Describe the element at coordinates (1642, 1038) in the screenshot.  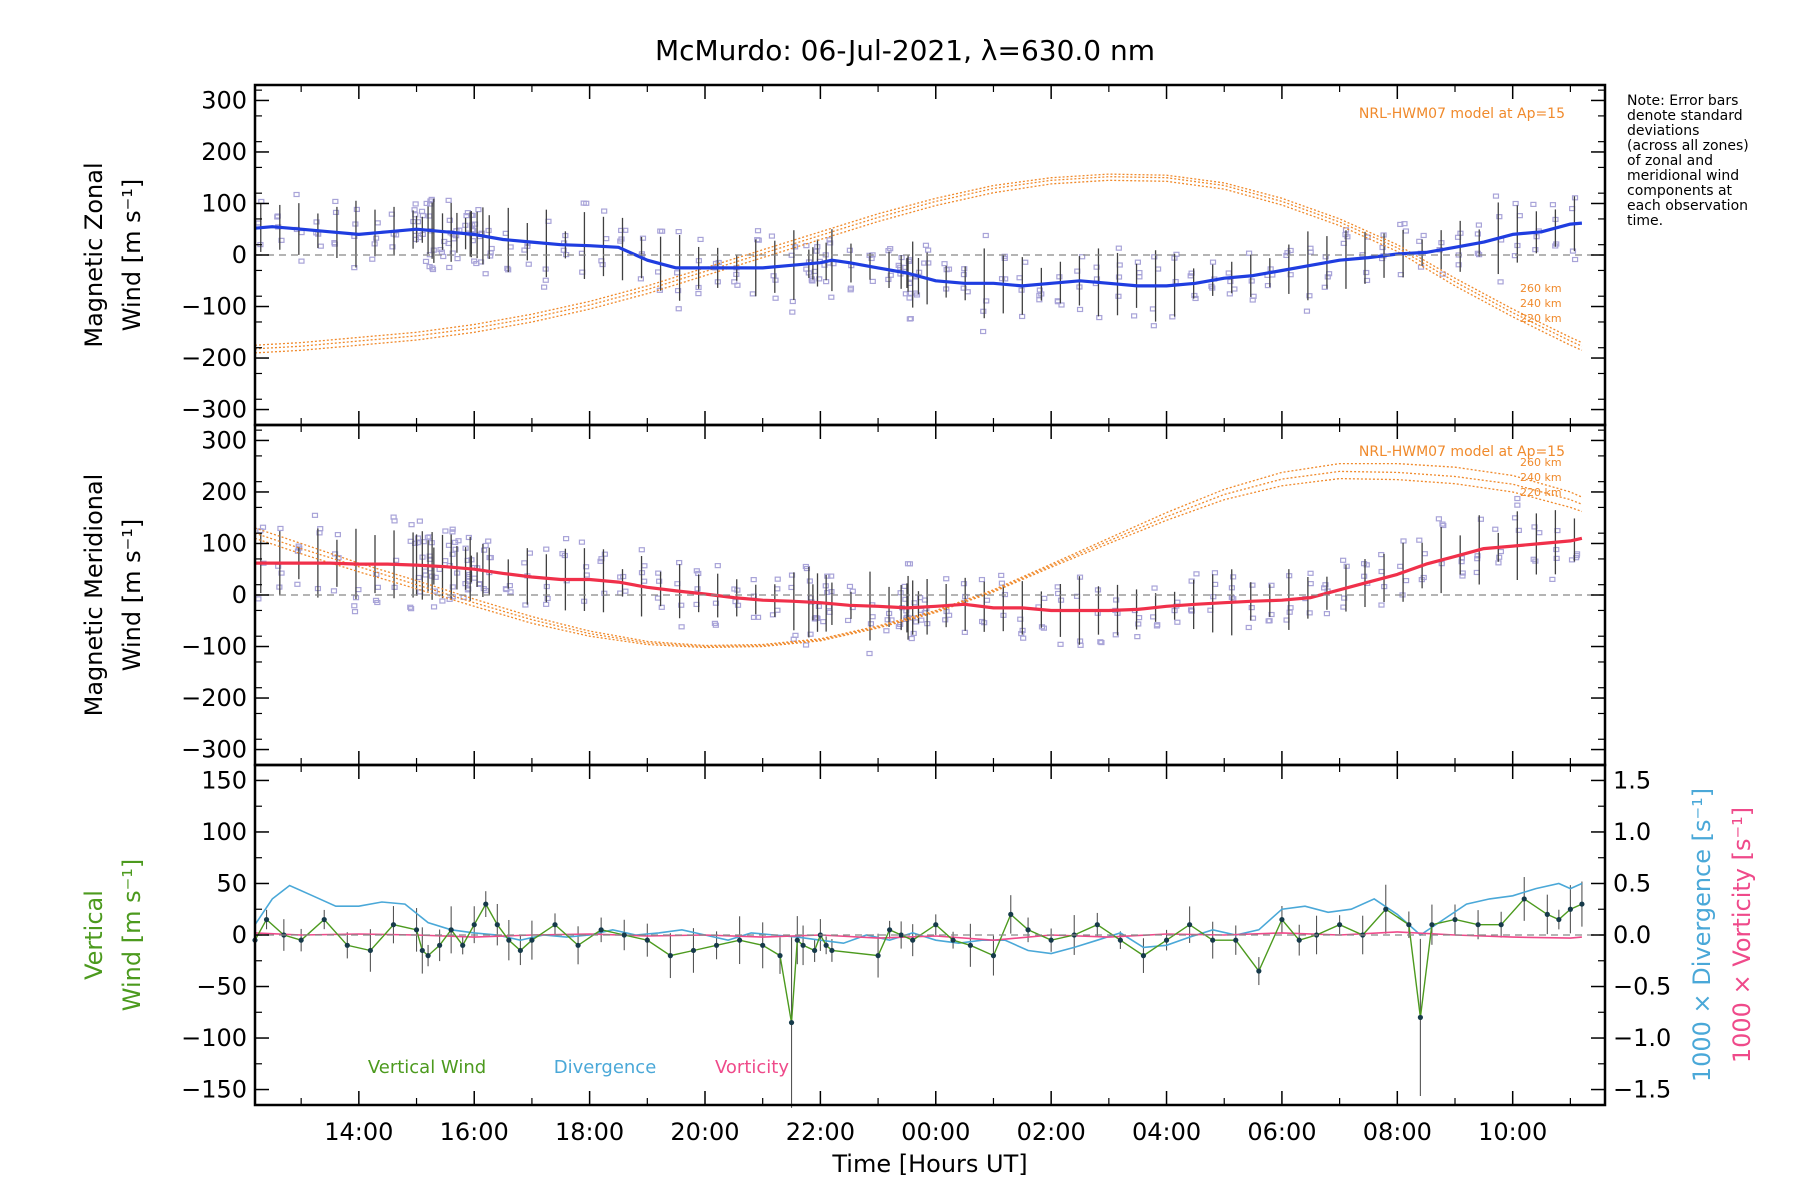
I see `y2-tick-label: −1.0` at that location.